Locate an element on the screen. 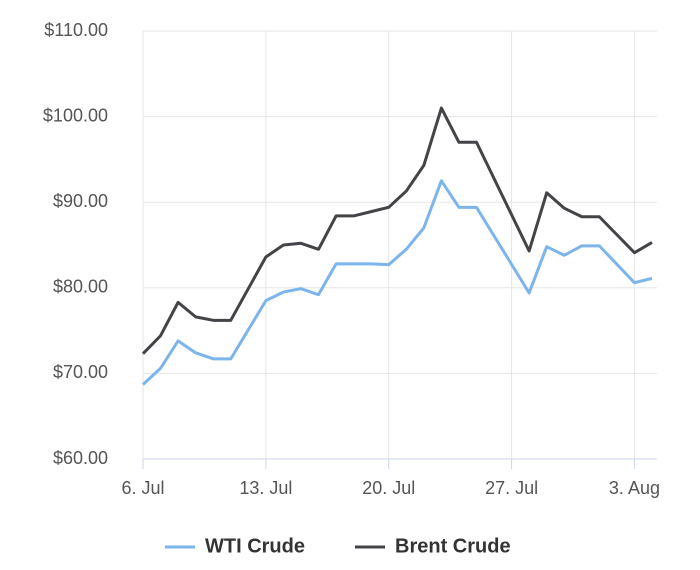 The height and width of the screenshot is (570, 700). x-tick-label: 13. Jul is located at coordinates (265, 488).